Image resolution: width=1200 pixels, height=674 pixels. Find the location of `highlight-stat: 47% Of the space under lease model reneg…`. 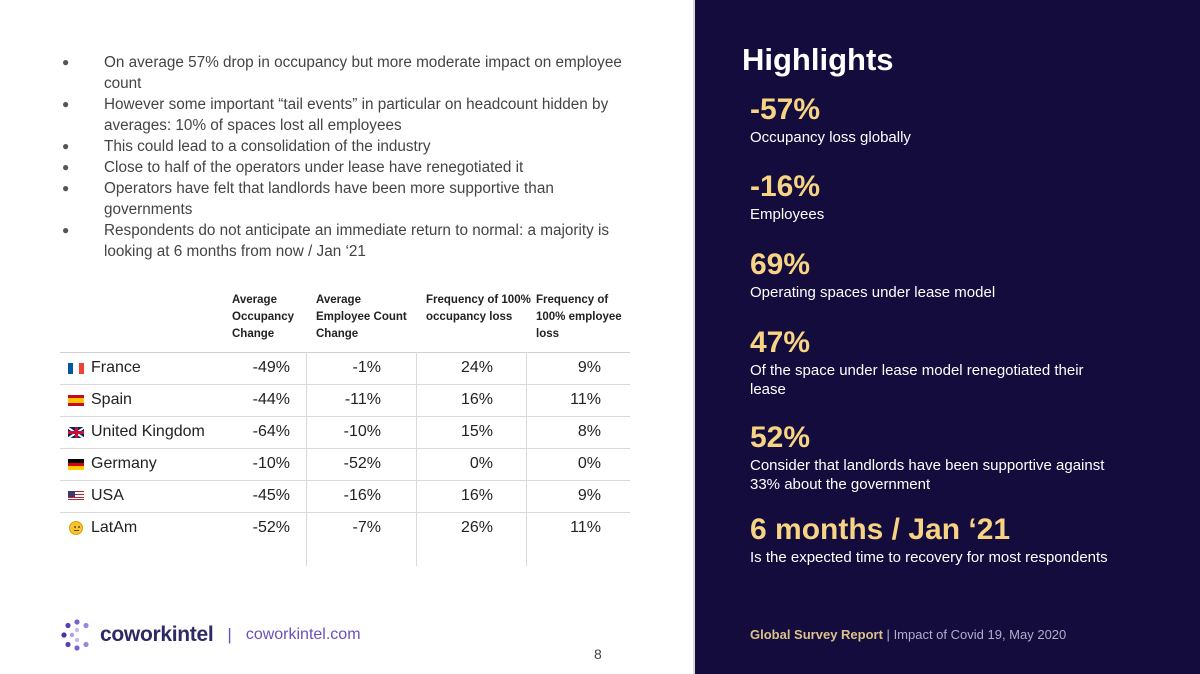

highlight-stat: 47% Of the space under lease model reneg… is located at coordinates (925, 362).